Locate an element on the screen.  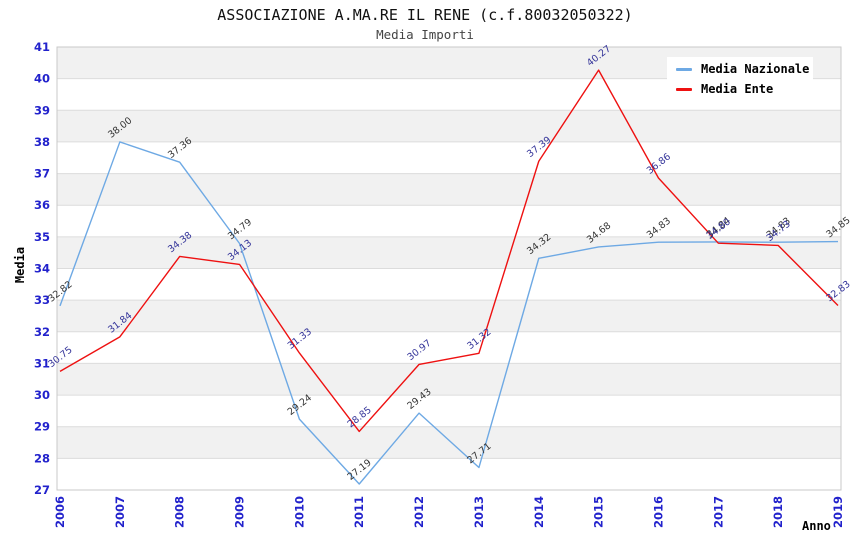
y-tick-label: 31 is located at coordinates (42, 363).